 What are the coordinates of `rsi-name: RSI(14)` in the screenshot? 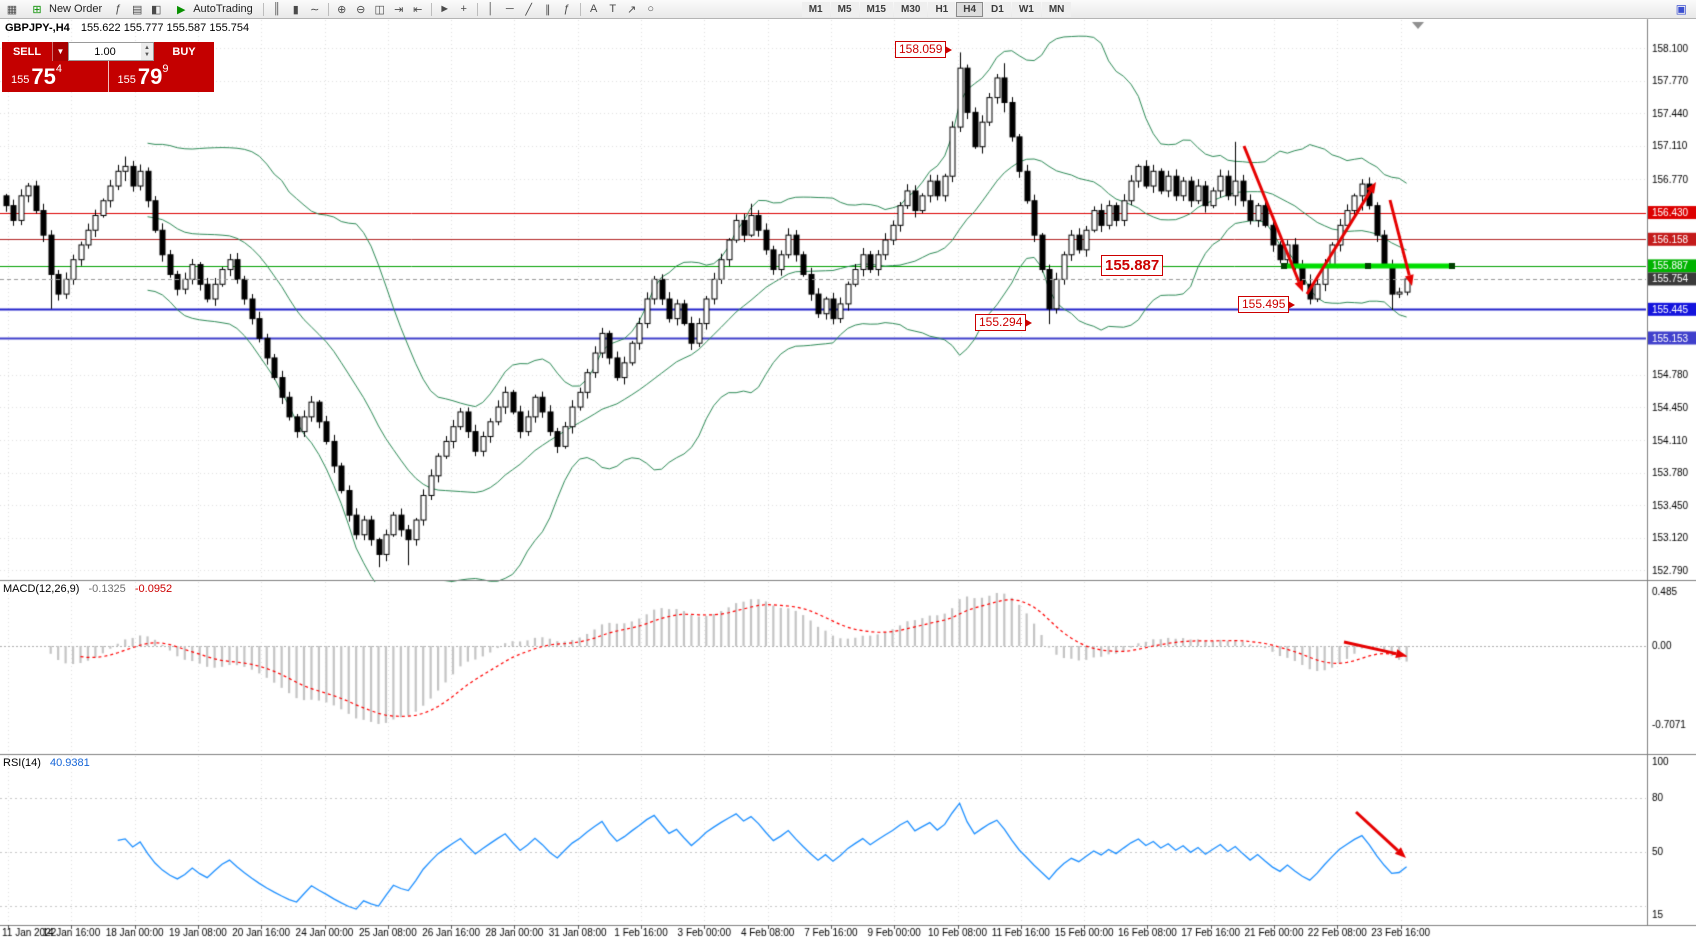 It's located at (22, 763).